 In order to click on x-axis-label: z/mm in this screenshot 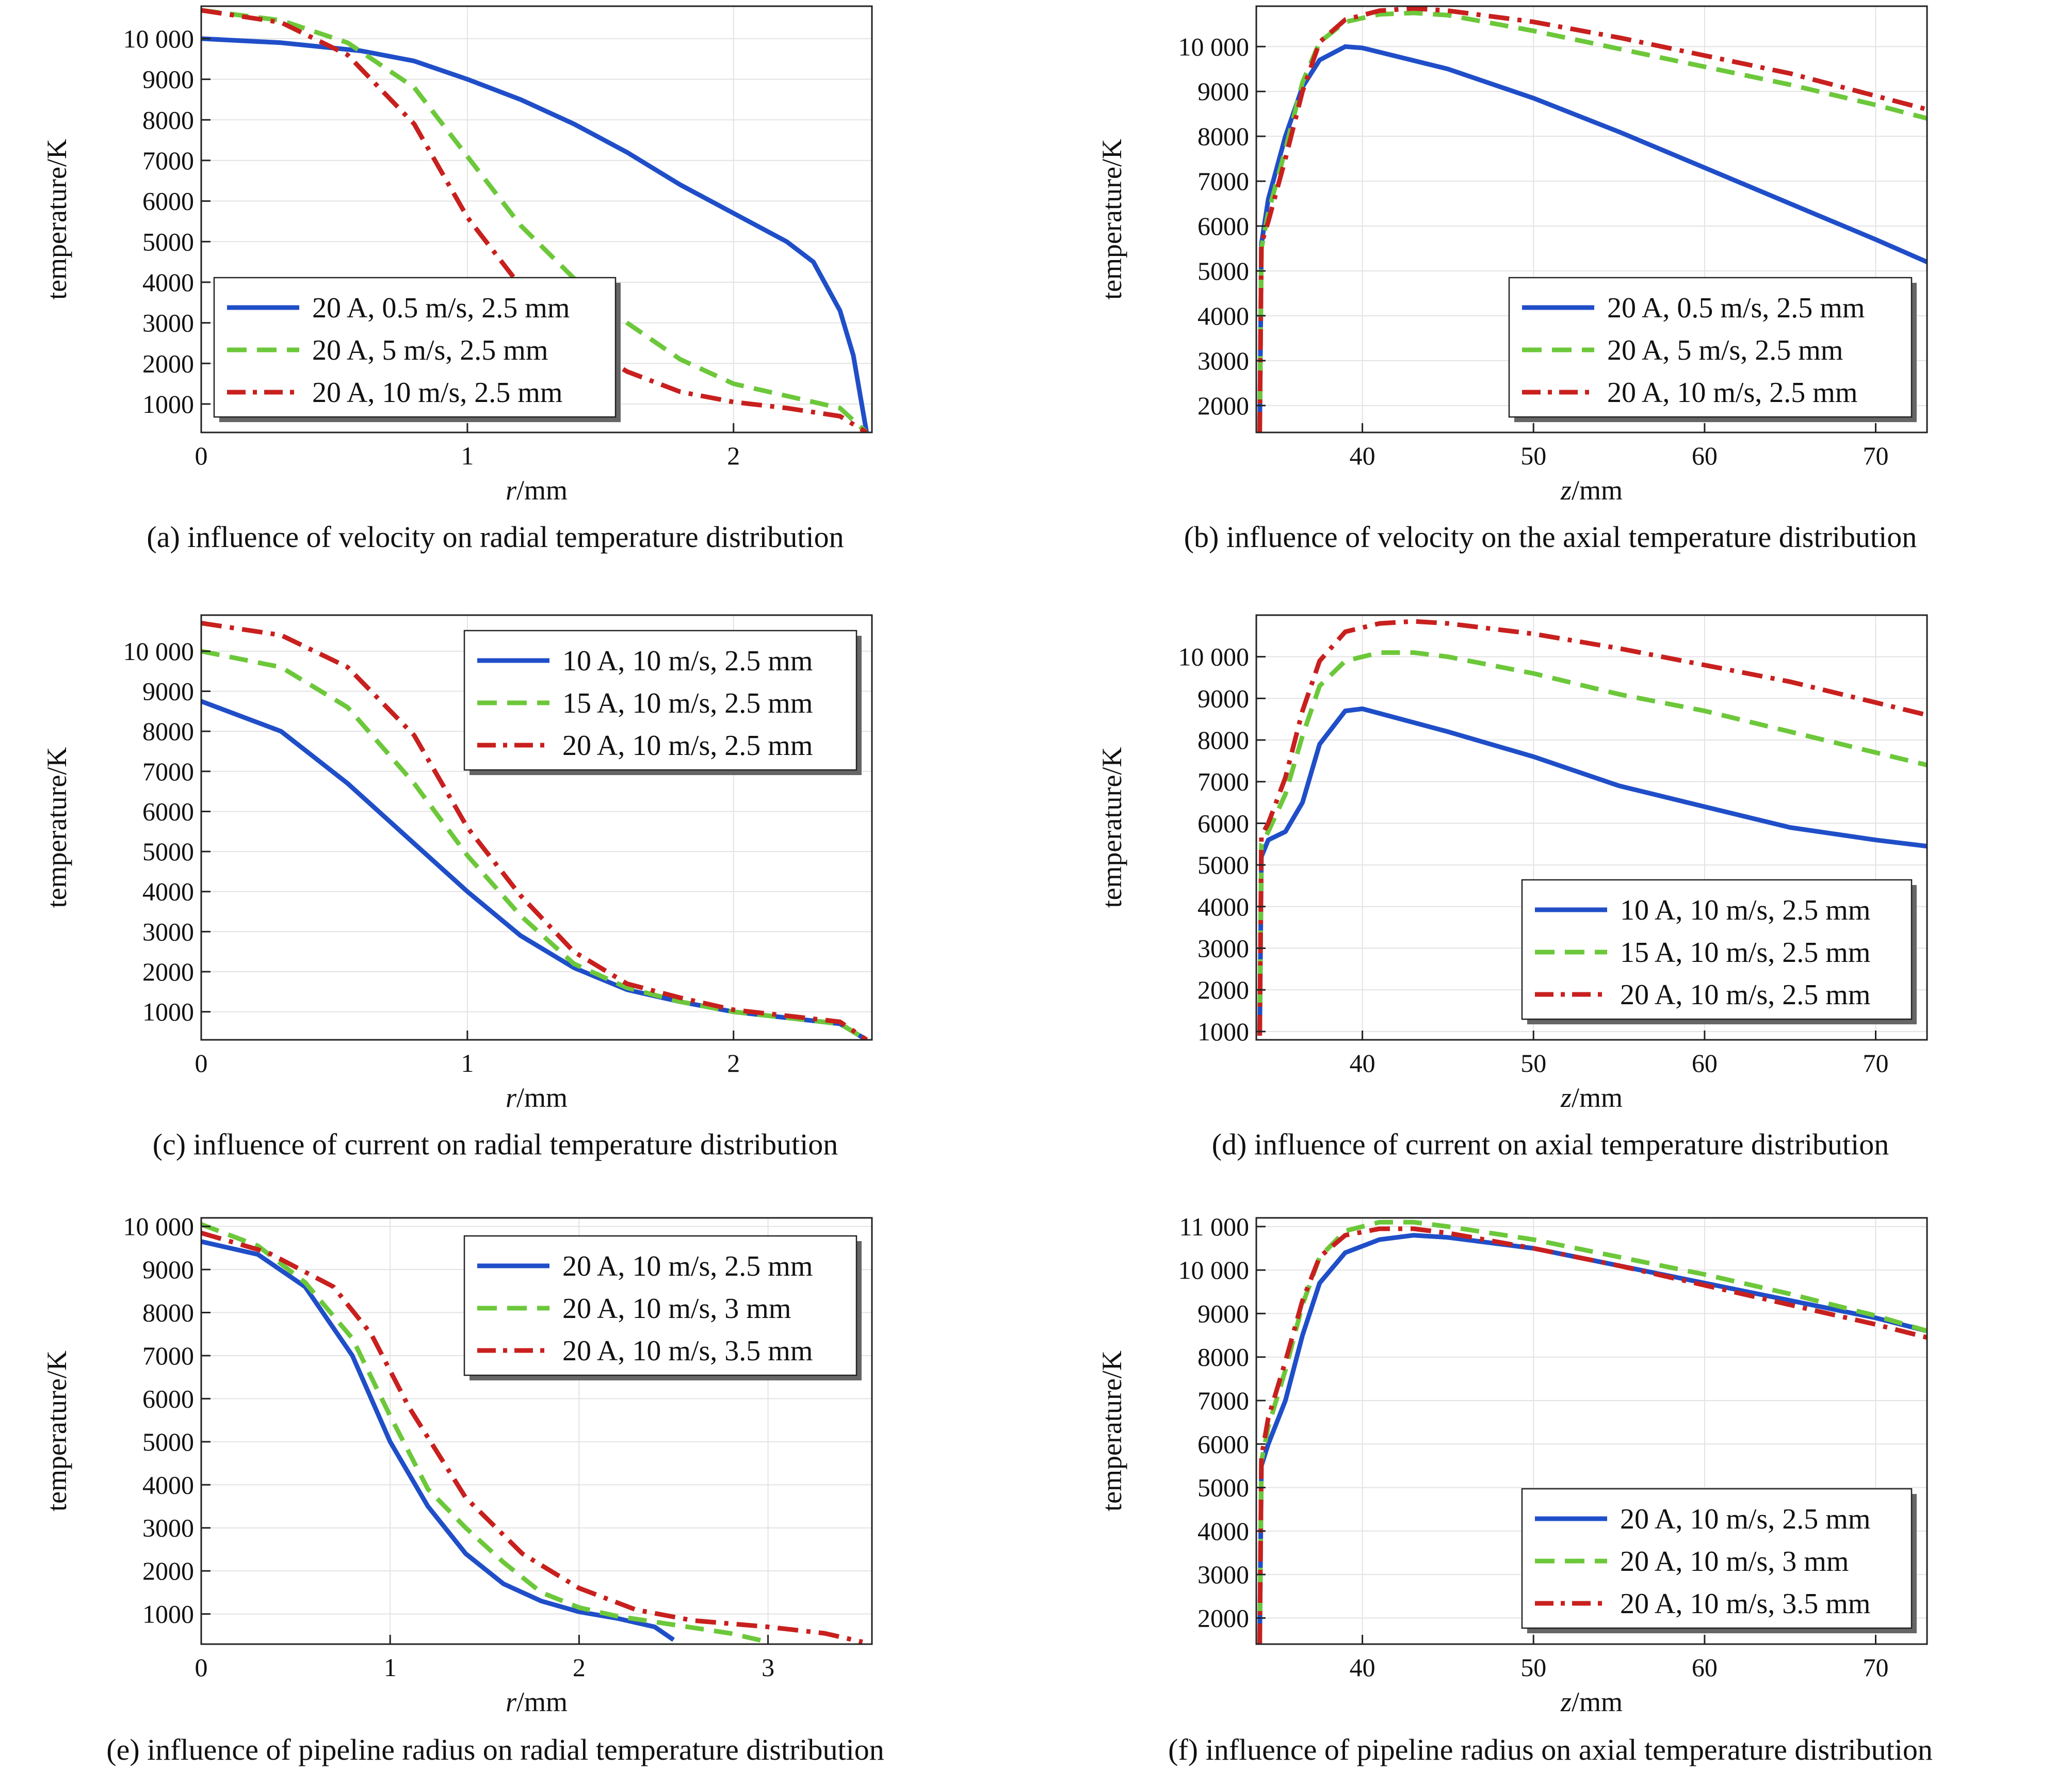, I will do `click(1591, 1702)`.